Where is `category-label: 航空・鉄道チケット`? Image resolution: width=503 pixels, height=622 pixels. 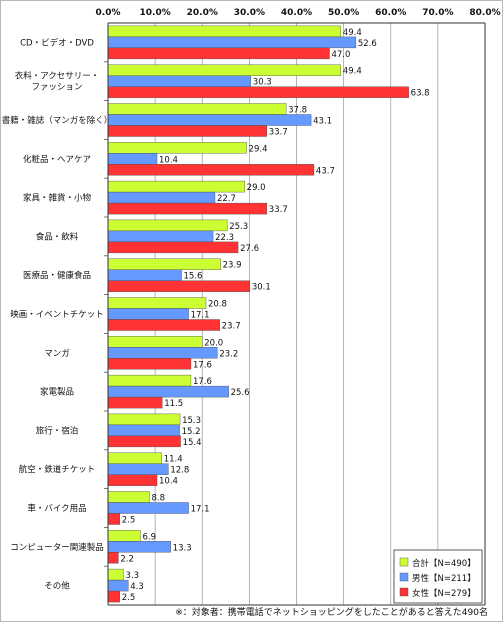
category-label: 航空・鉄道チケット is located at coordinates (57, 469).